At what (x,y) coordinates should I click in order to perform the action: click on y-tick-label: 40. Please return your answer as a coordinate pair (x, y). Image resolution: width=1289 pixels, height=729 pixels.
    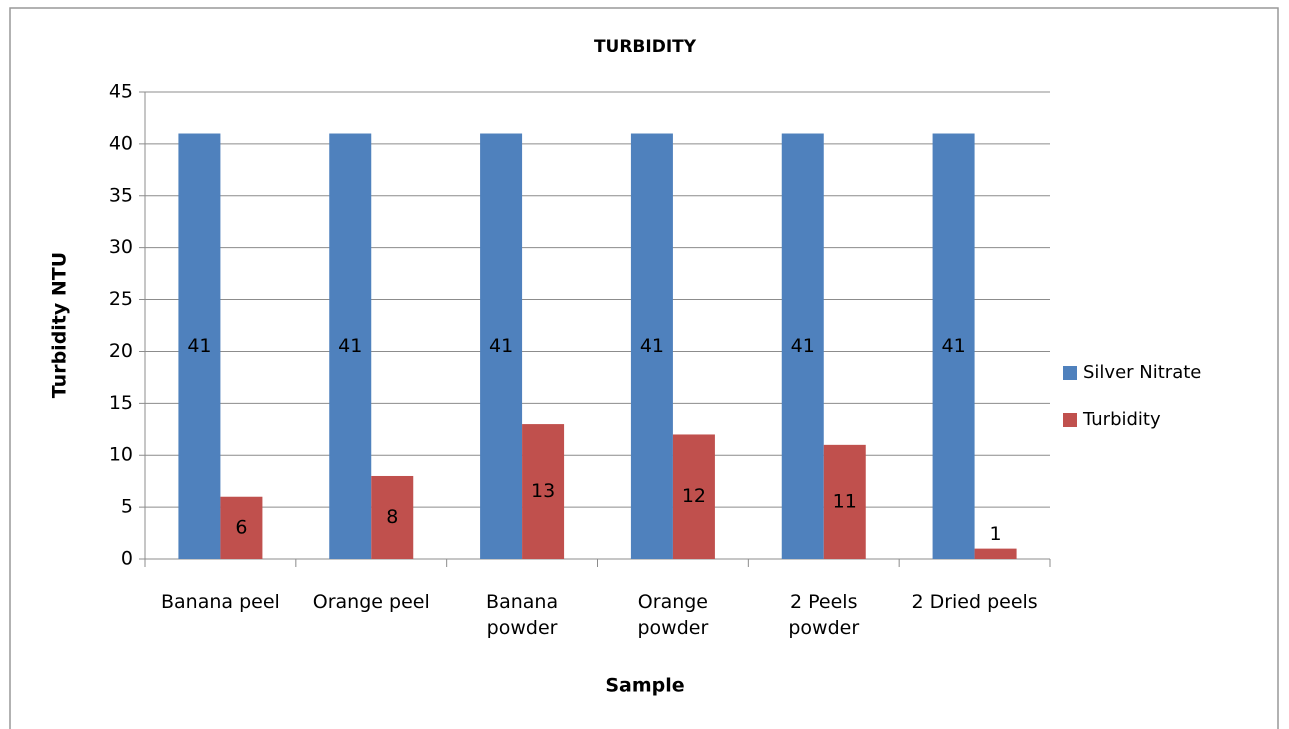
    Looking at the image, I should click on (121, 143).